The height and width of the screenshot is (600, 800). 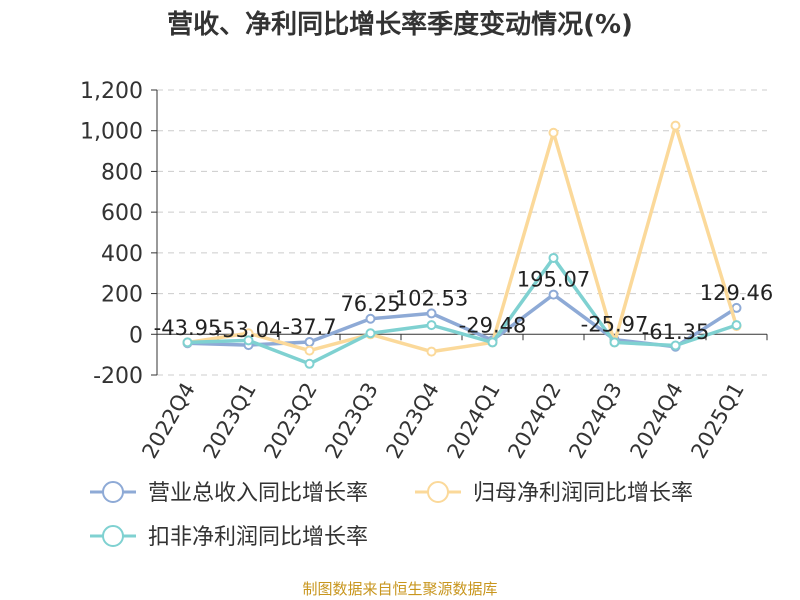 What do you see at coordinates (676, 332) in the screenshot?
I see `data-label: -61.35` at bounding box center [676, 332].